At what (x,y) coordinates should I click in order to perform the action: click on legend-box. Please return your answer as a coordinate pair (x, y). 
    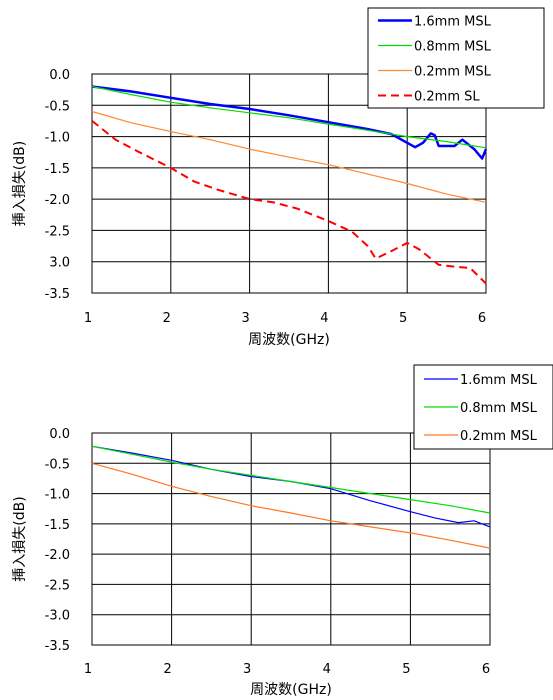
    Looking at the image, I should click on (456, 58).